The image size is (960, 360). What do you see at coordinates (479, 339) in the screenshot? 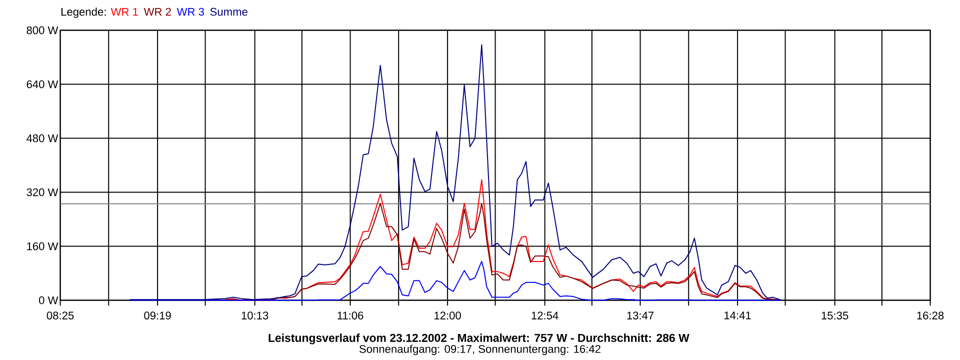
I see `text: Leistungsverlauf vom 23.12.2002 - Maximalwert: 757 W - Durchschnitt: 286 W` at bounding box center [479, 339].